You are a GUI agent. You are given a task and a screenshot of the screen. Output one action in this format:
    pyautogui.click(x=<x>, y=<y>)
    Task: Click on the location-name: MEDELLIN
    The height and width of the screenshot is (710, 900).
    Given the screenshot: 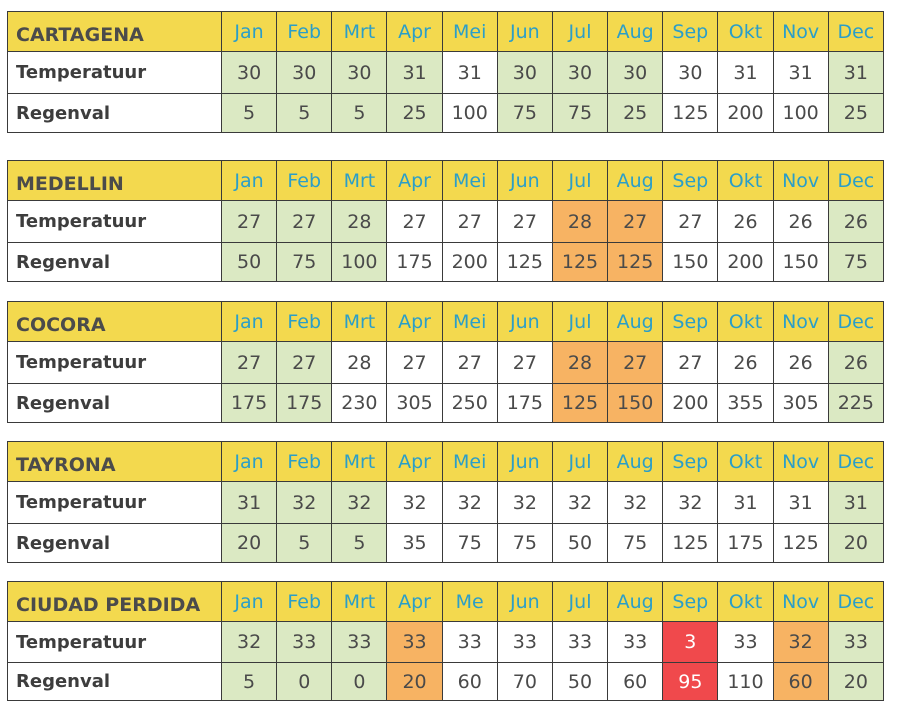 What is the action you would take?
    pyautogui.click(x=114, y=180)
    